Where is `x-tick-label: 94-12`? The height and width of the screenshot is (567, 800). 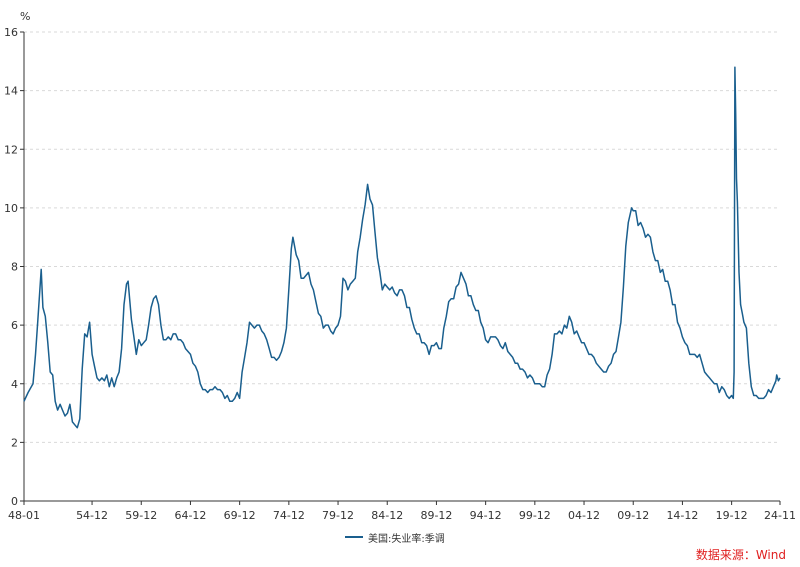
x-tick-label: 94-12 is located at coordinates (486, 515).